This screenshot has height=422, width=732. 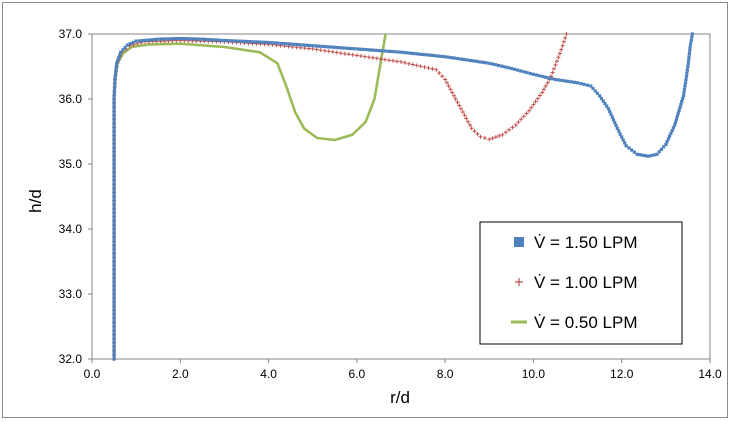 What do you see at coordinates (71, 229) in the screenshot?
I see `y-tick-label: 34.0` at bounding box center [71, 229].